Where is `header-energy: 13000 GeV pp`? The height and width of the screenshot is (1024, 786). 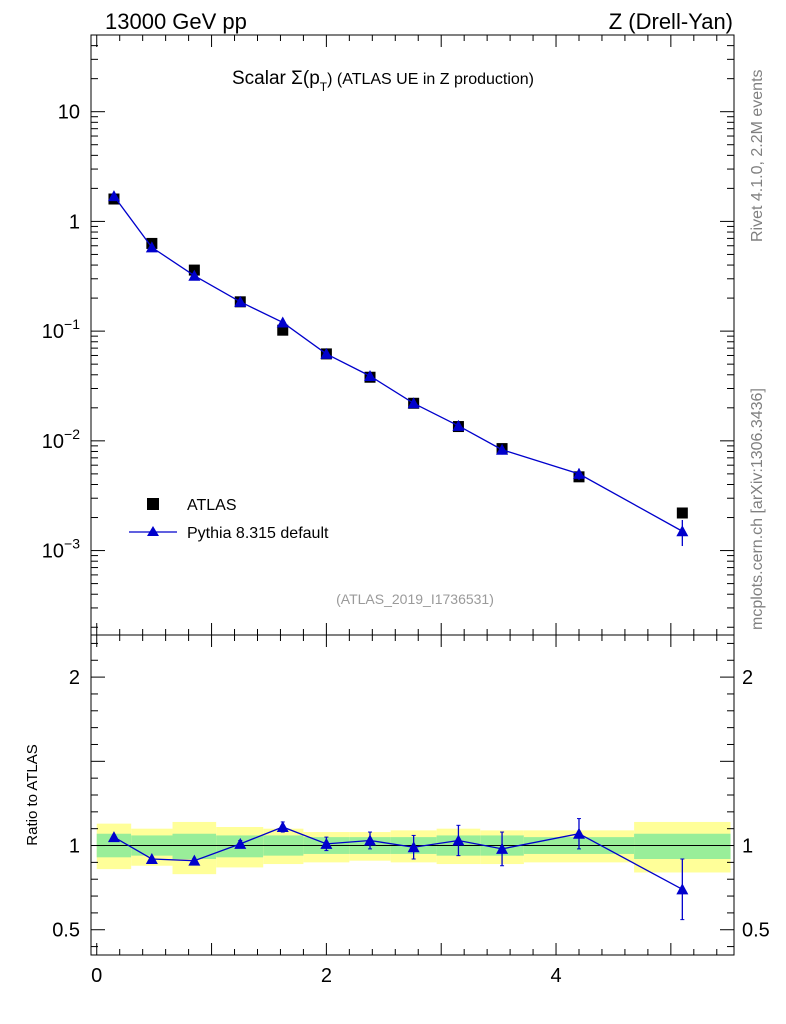 header-energy: 13000 GeV pp is located at coordinates (176, 21).